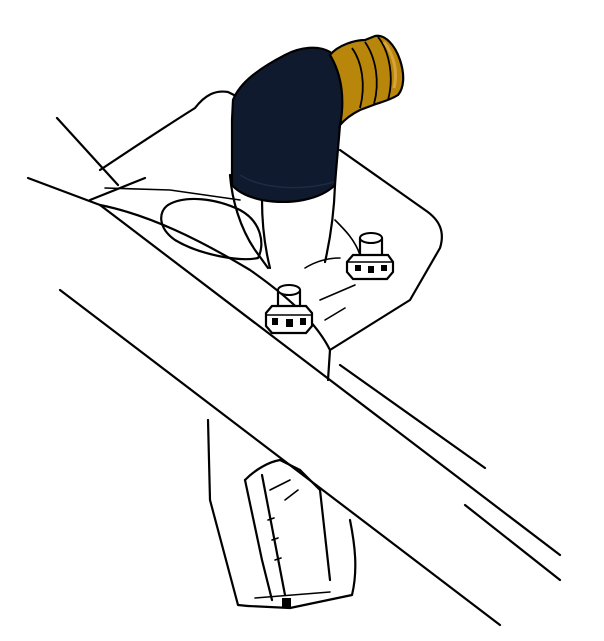 The height and width of the screenshot is (641, 604). Describe the element at coordinates (366, 81) in the screenshot. I see `connector-boot` at that location.